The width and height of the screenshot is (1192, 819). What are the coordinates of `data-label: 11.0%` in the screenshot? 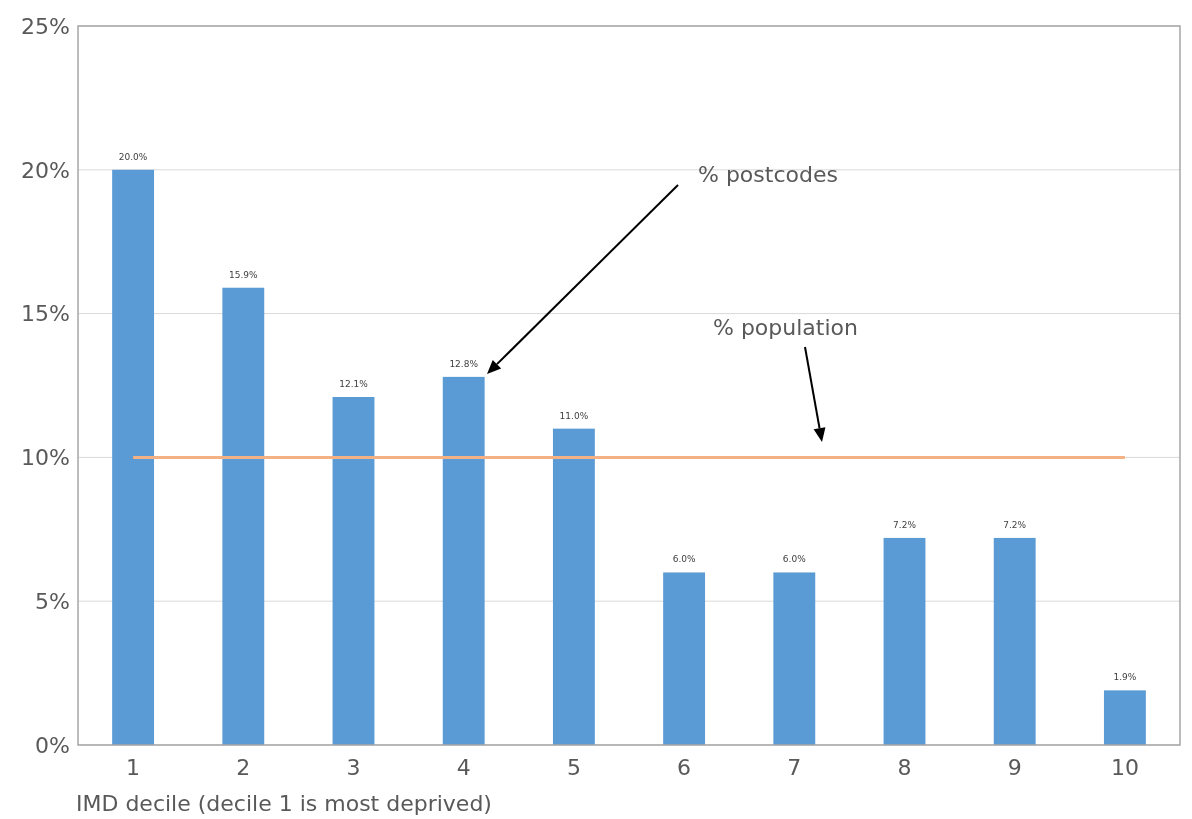 It's located at (574, 415).